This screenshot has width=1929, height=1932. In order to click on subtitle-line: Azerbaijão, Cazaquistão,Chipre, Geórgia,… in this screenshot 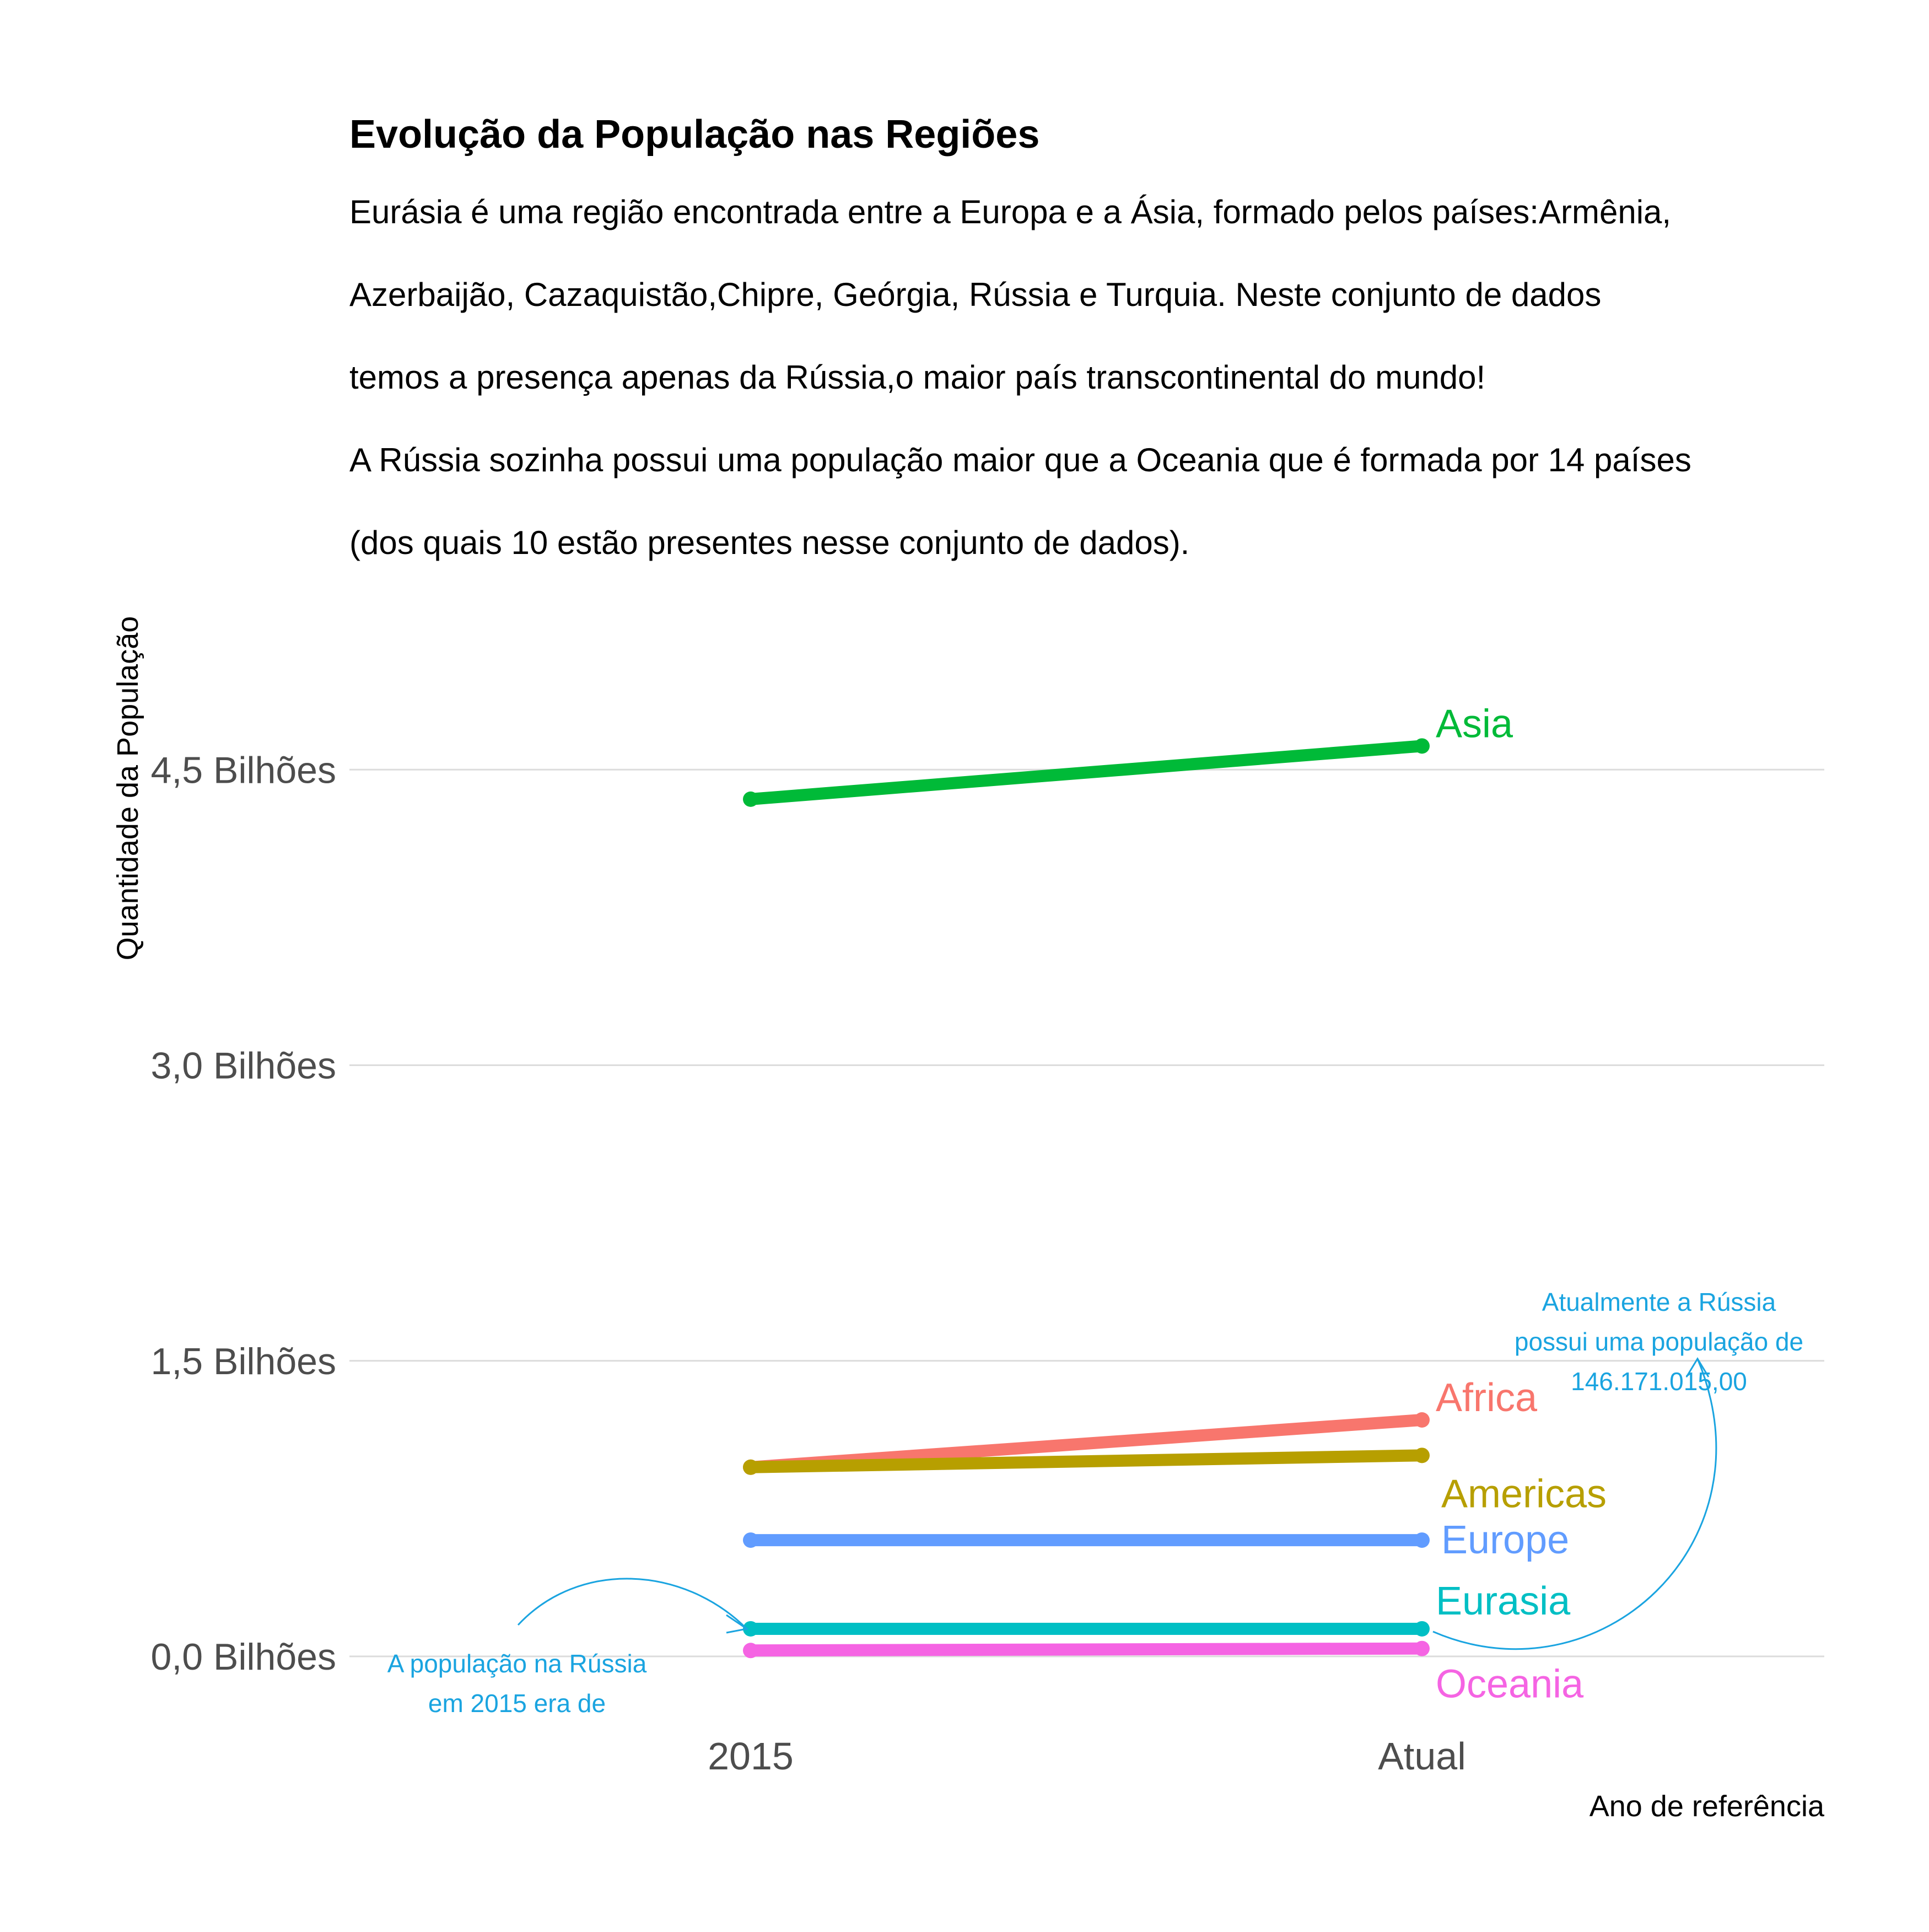, I will do `click(975, 294)`.